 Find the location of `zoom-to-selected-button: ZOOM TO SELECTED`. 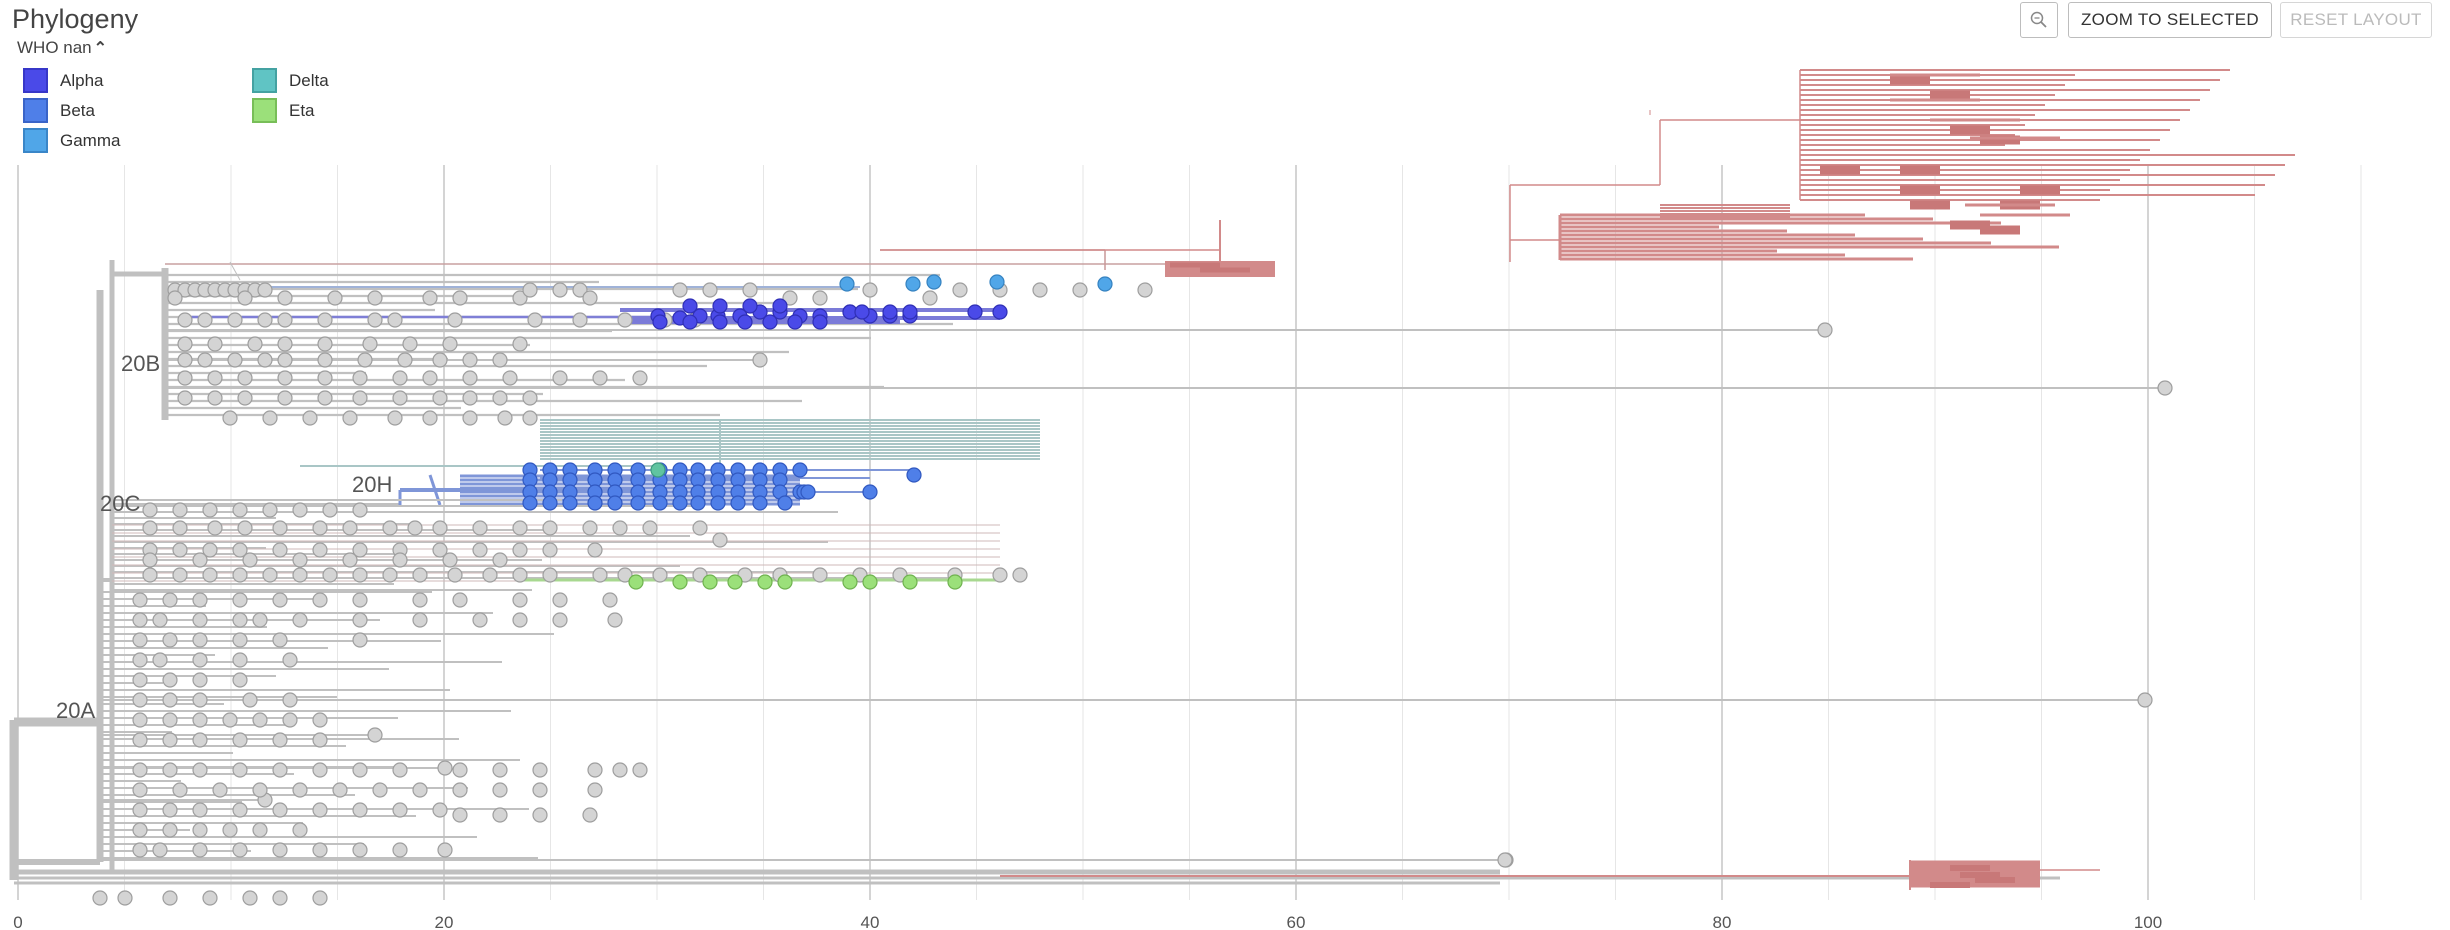

zoom-to-selected-button: ZOOM TO SELECTED is located at coordinates (2170, 20).